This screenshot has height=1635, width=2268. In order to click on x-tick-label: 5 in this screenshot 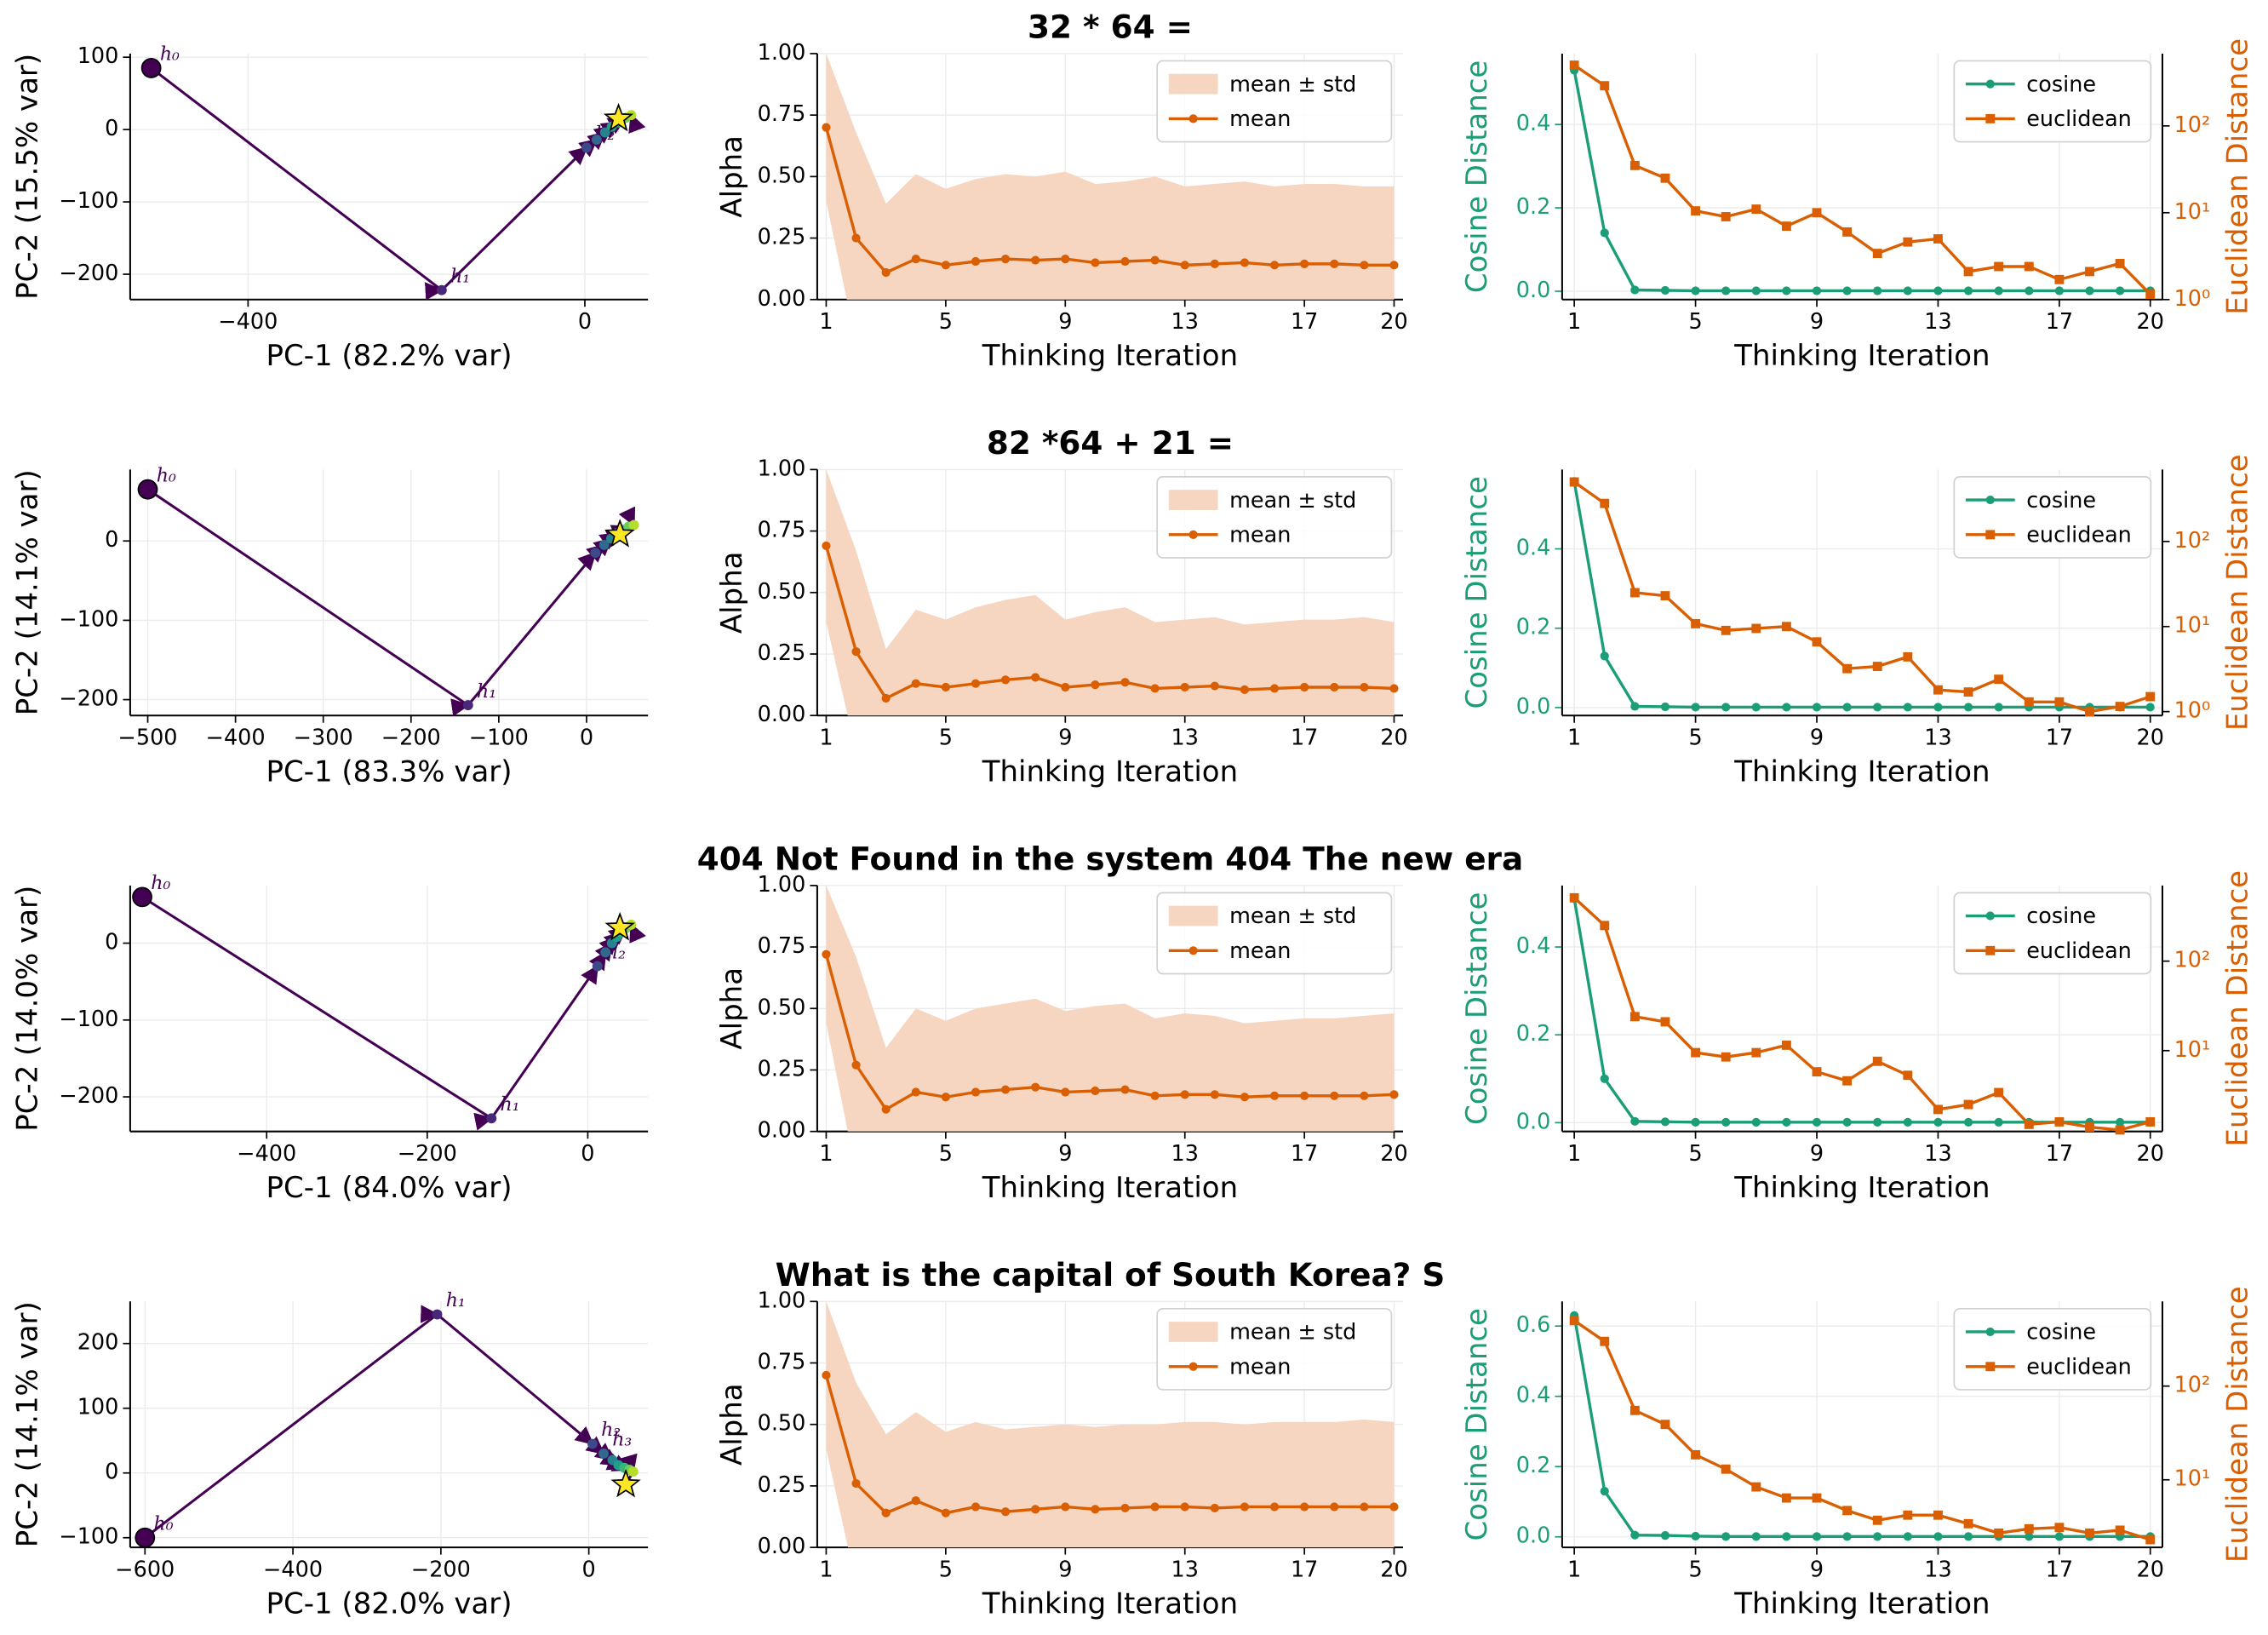, I will do `click(1695, 1570)`.